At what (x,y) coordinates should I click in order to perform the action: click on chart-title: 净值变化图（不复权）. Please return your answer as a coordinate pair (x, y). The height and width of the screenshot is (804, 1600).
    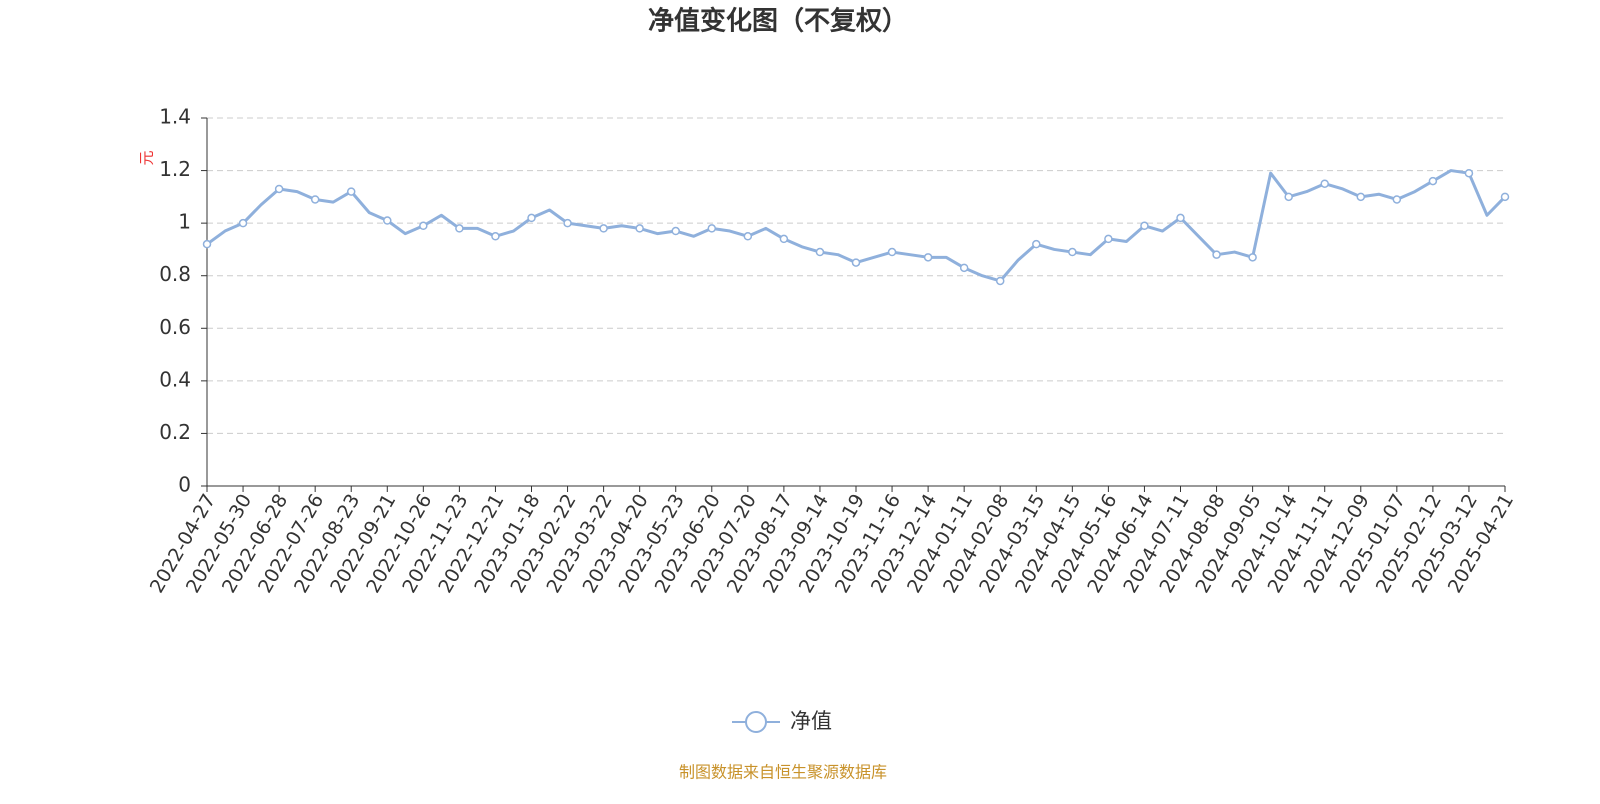
    Looking at the image, I should click on (778, 21).